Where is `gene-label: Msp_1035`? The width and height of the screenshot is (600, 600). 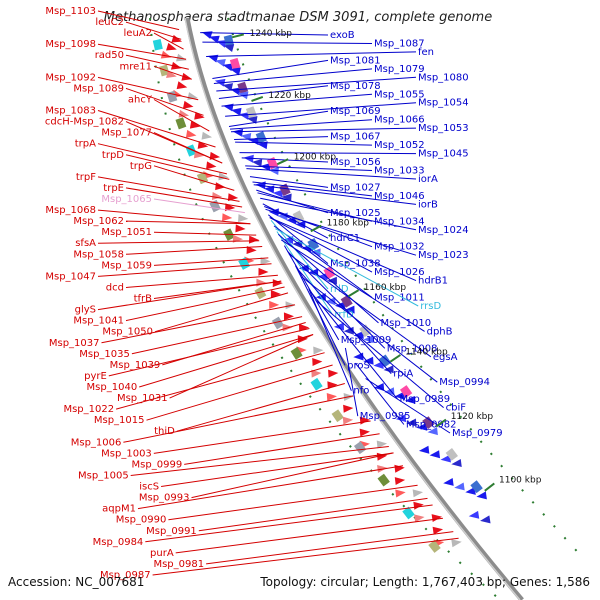 gene-label: Msp_1035 is located at coordinates (104, 354).